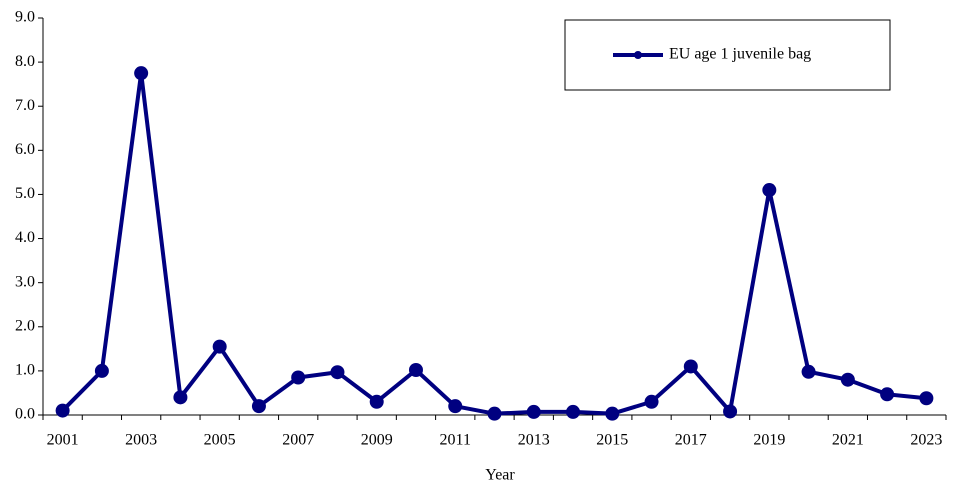 The width and height of the screenshot is (956, 491). What do you see at coordinates (141, 440) in the screenshot?
I see `x-tick-label: 2003` at bounding box center [141, 440].